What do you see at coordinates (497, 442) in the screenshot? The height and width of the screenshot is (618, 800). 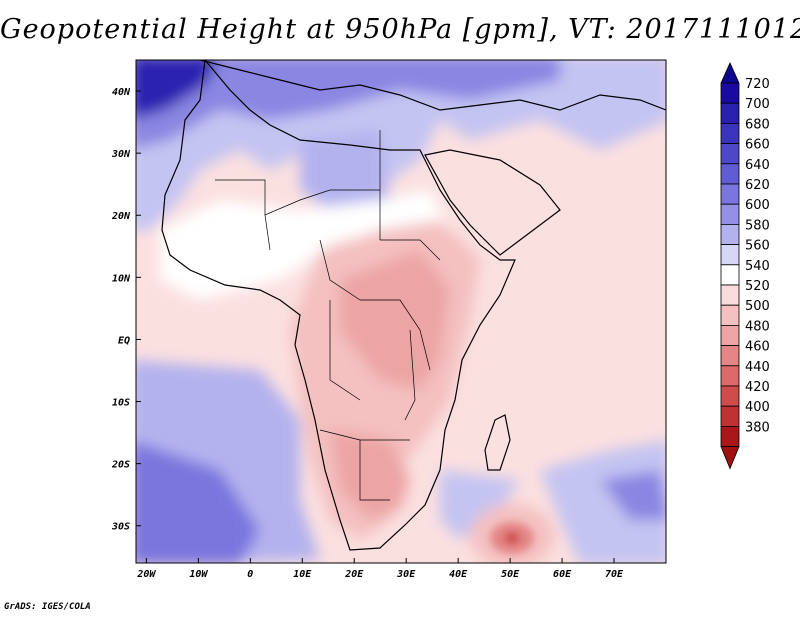 I see `madagascar-coastline` at bounding box center [497, 442].